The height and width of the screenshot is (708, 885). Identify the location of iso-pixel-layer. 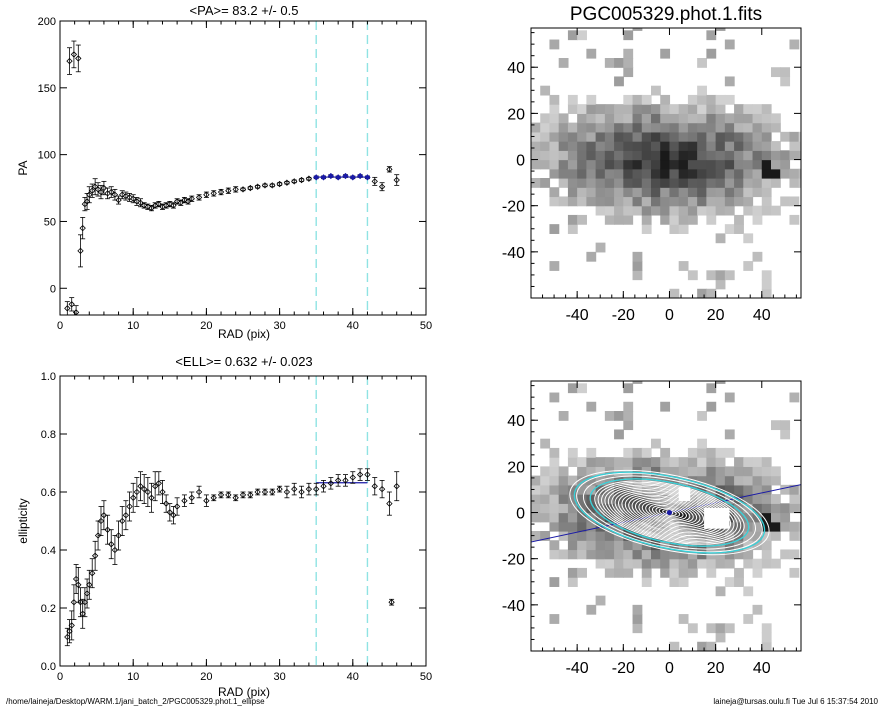
(666, 516).